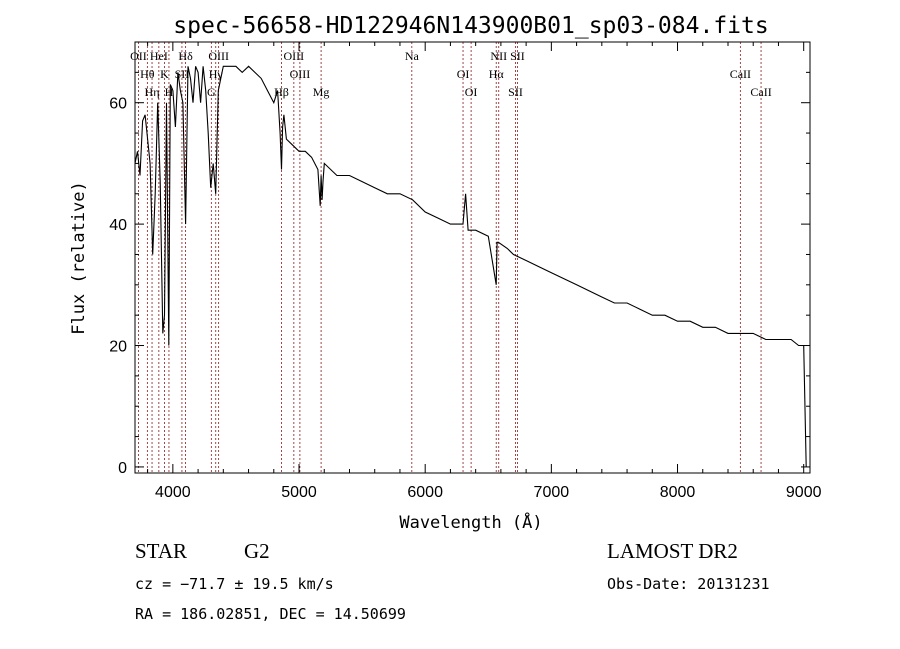  I want to click on y-tick-label: 60, so click(118, 104).